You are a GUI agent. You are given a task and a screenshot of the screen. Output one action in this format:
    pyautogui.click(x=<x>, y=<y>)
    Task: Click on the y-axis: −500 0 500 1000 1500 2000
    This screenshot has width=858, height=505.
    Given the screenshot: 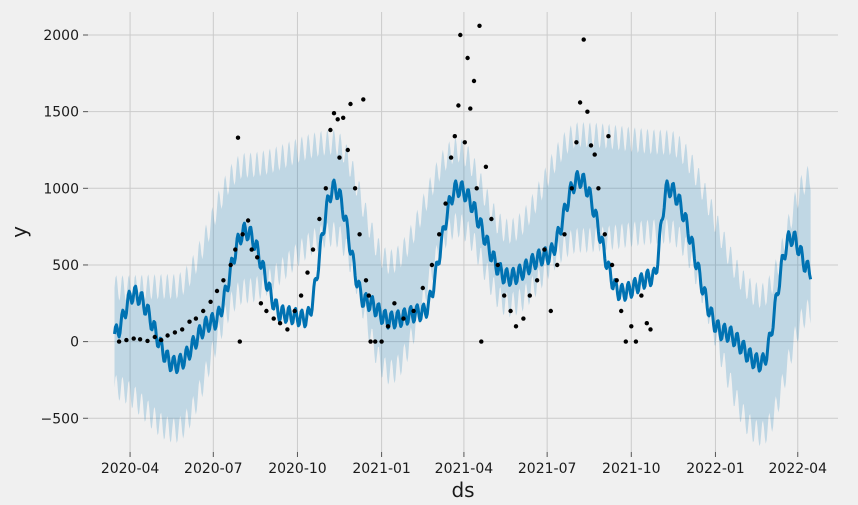 What is the action you would take?
    pyautogui.click(x=64, y=227)
    